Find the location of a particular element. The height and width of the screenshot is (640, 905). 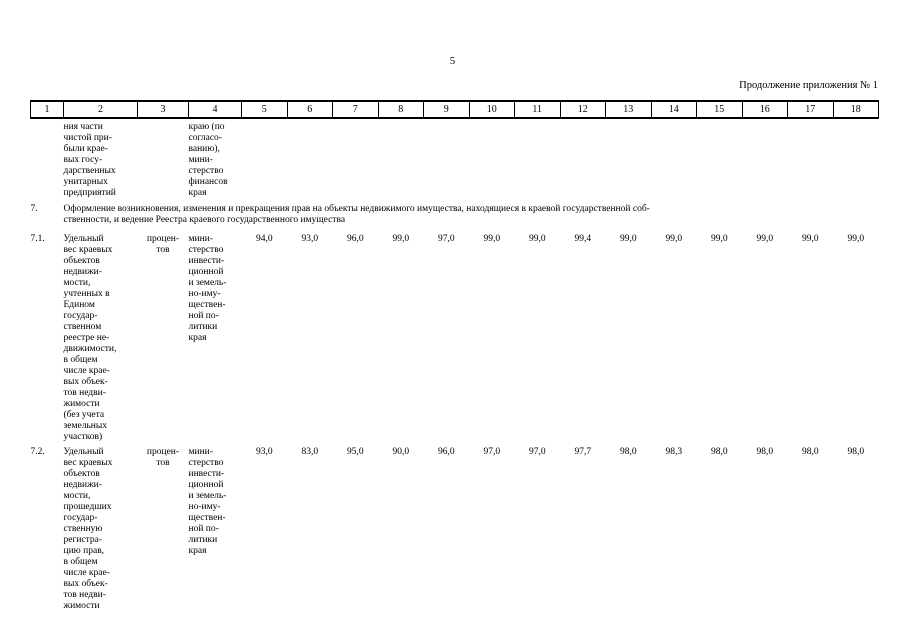

column-number-18: 18 is located at coordinates (855, 109).